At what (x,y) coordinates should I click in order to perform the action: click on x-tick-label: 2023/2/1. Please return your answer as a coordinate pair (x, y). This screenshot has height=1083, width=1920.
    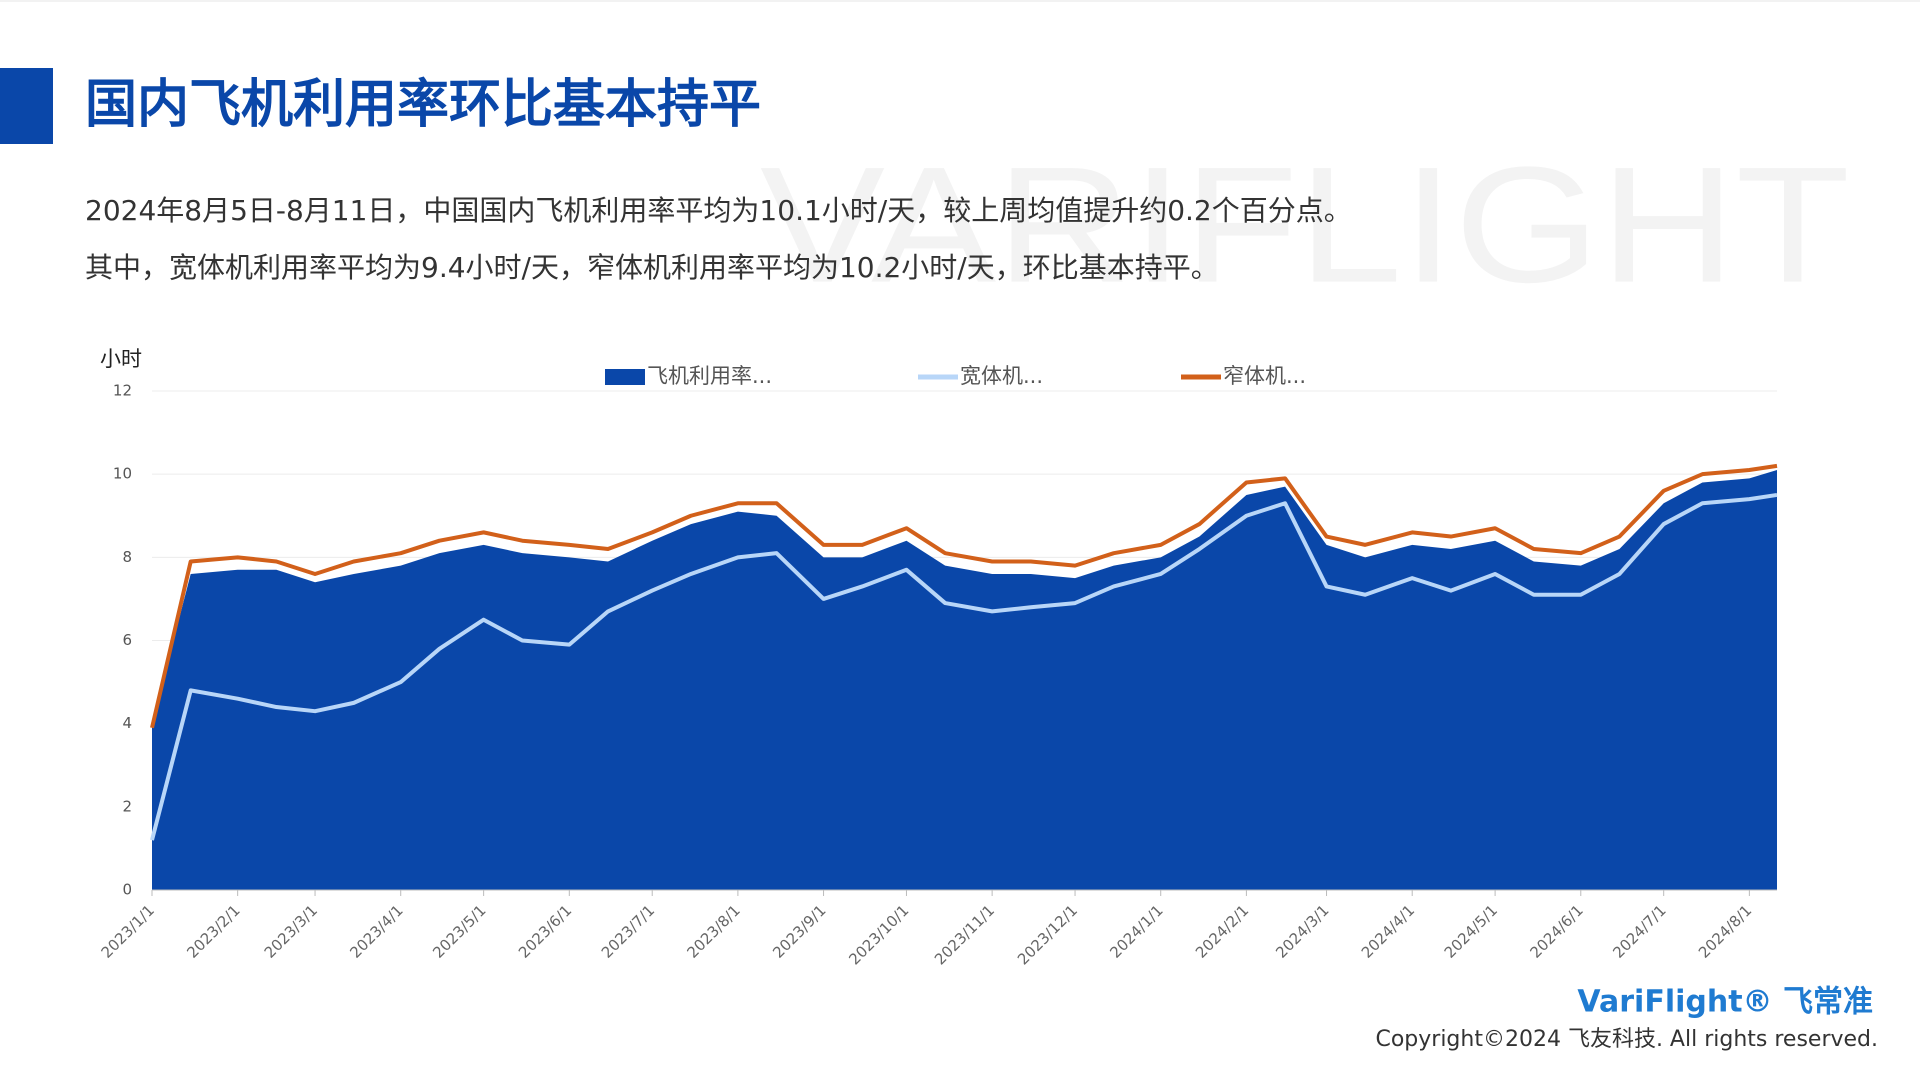
    Looking at the image, I should click on (213, 931).